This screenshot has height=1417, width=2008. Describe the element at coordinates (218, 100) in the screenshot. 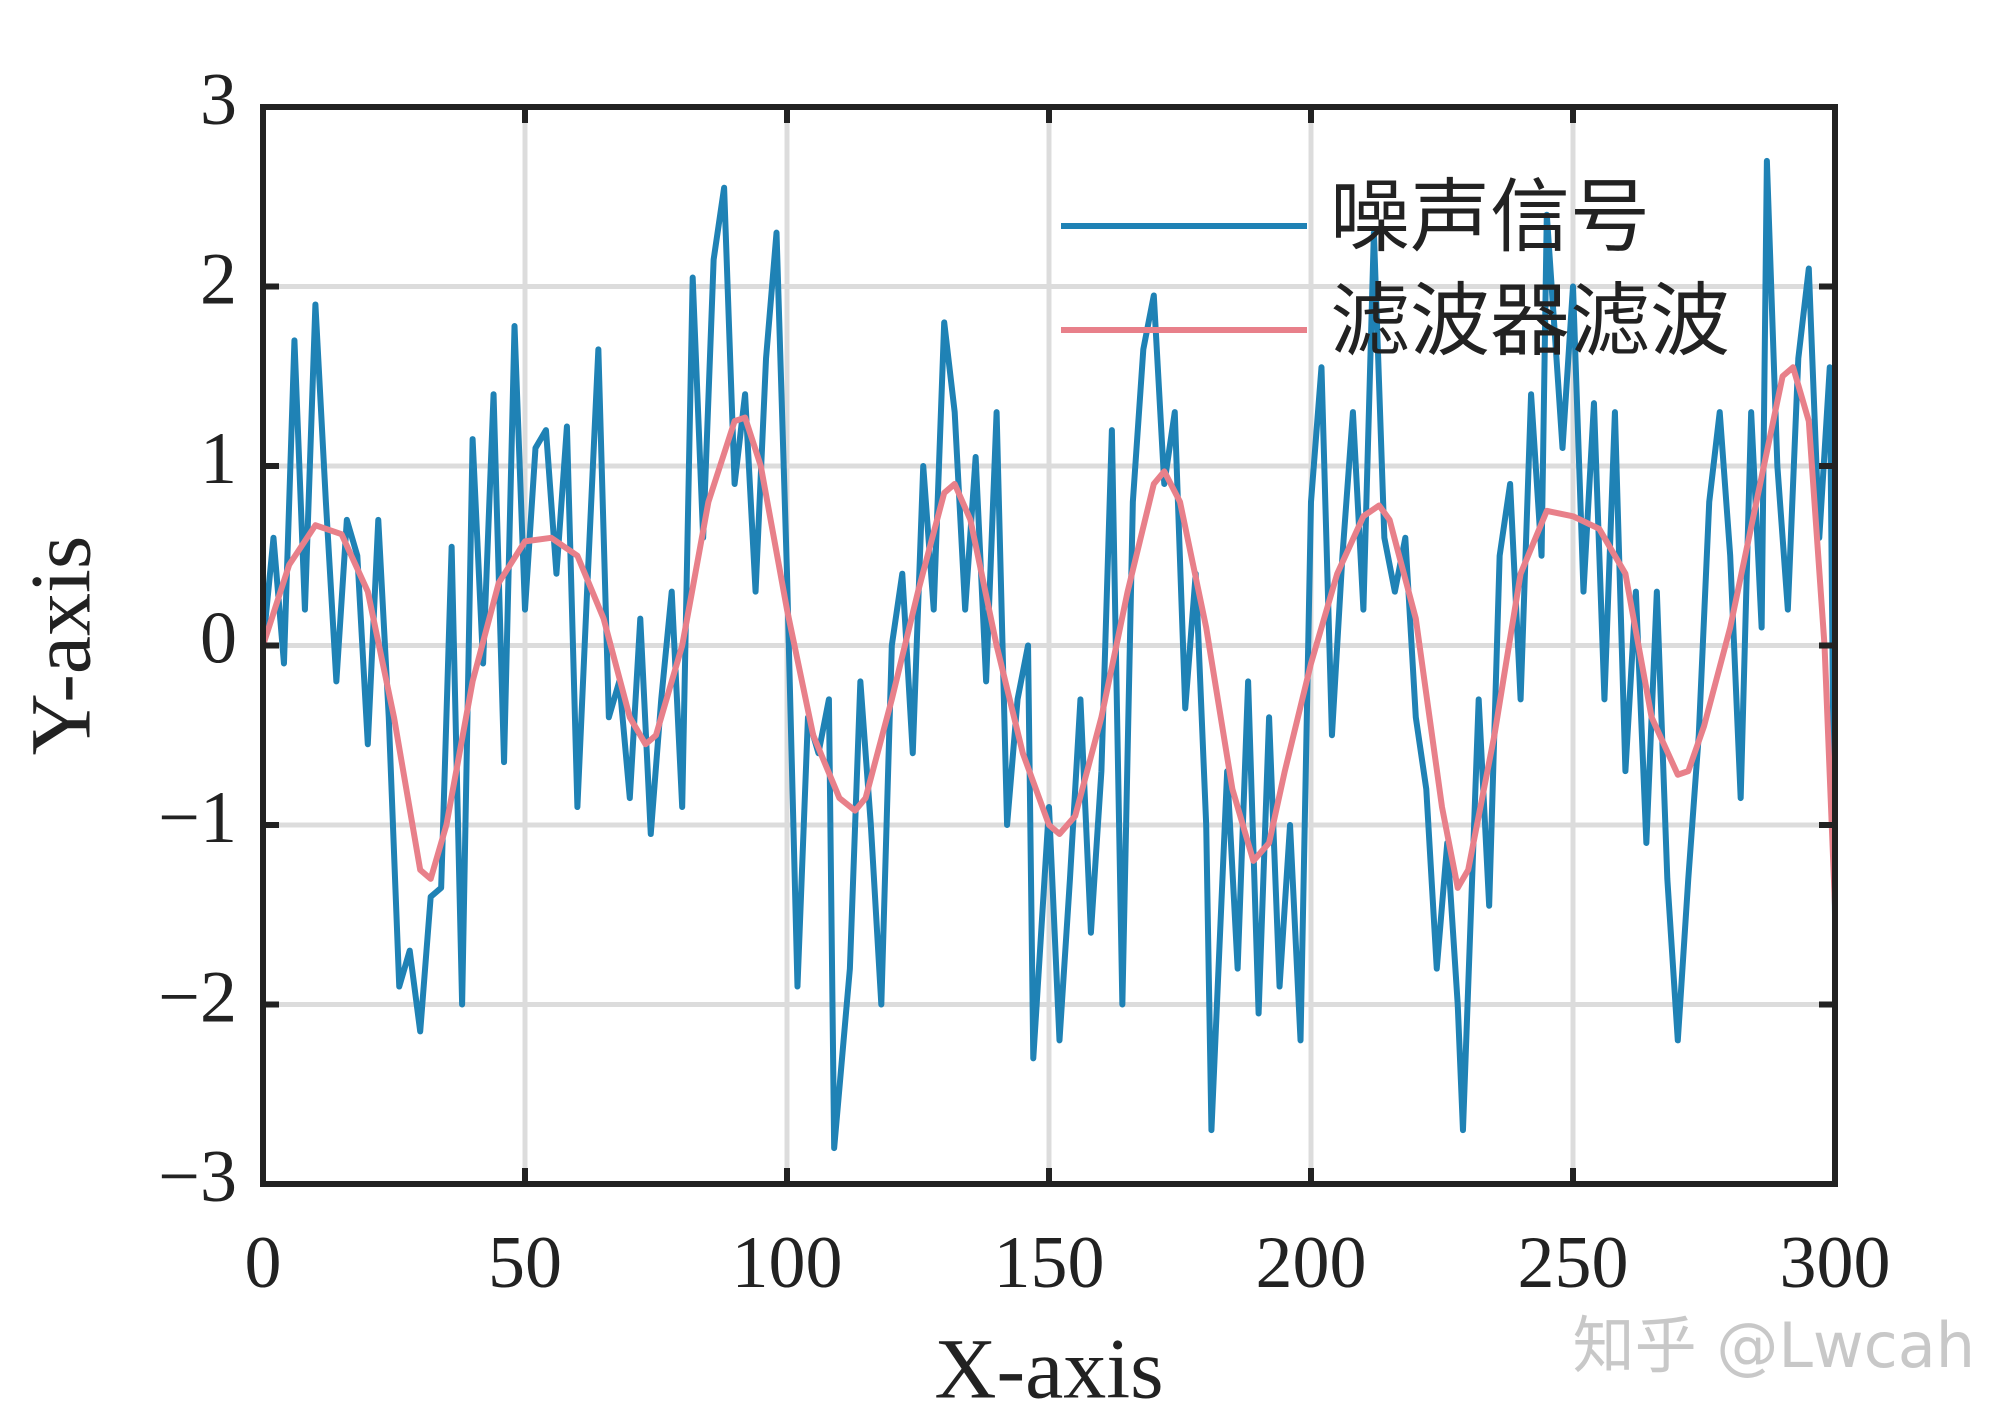

I see `y-tick-label: 3` at that location.